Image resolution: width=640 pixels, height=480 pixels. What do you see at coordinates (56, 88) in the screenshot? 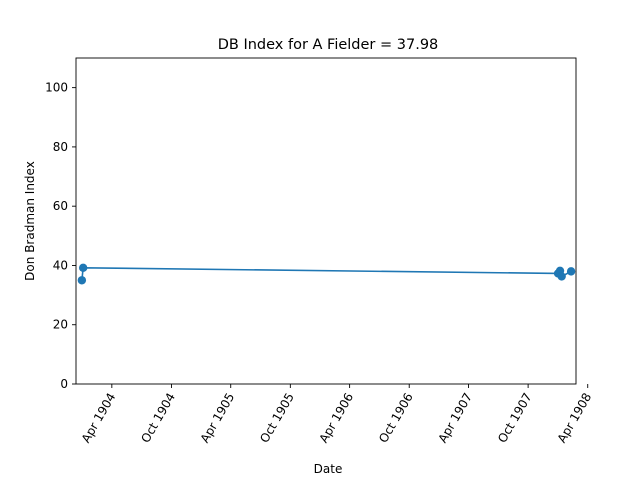
I see `y-tick-label: 100` at bounding box center [56, 88].